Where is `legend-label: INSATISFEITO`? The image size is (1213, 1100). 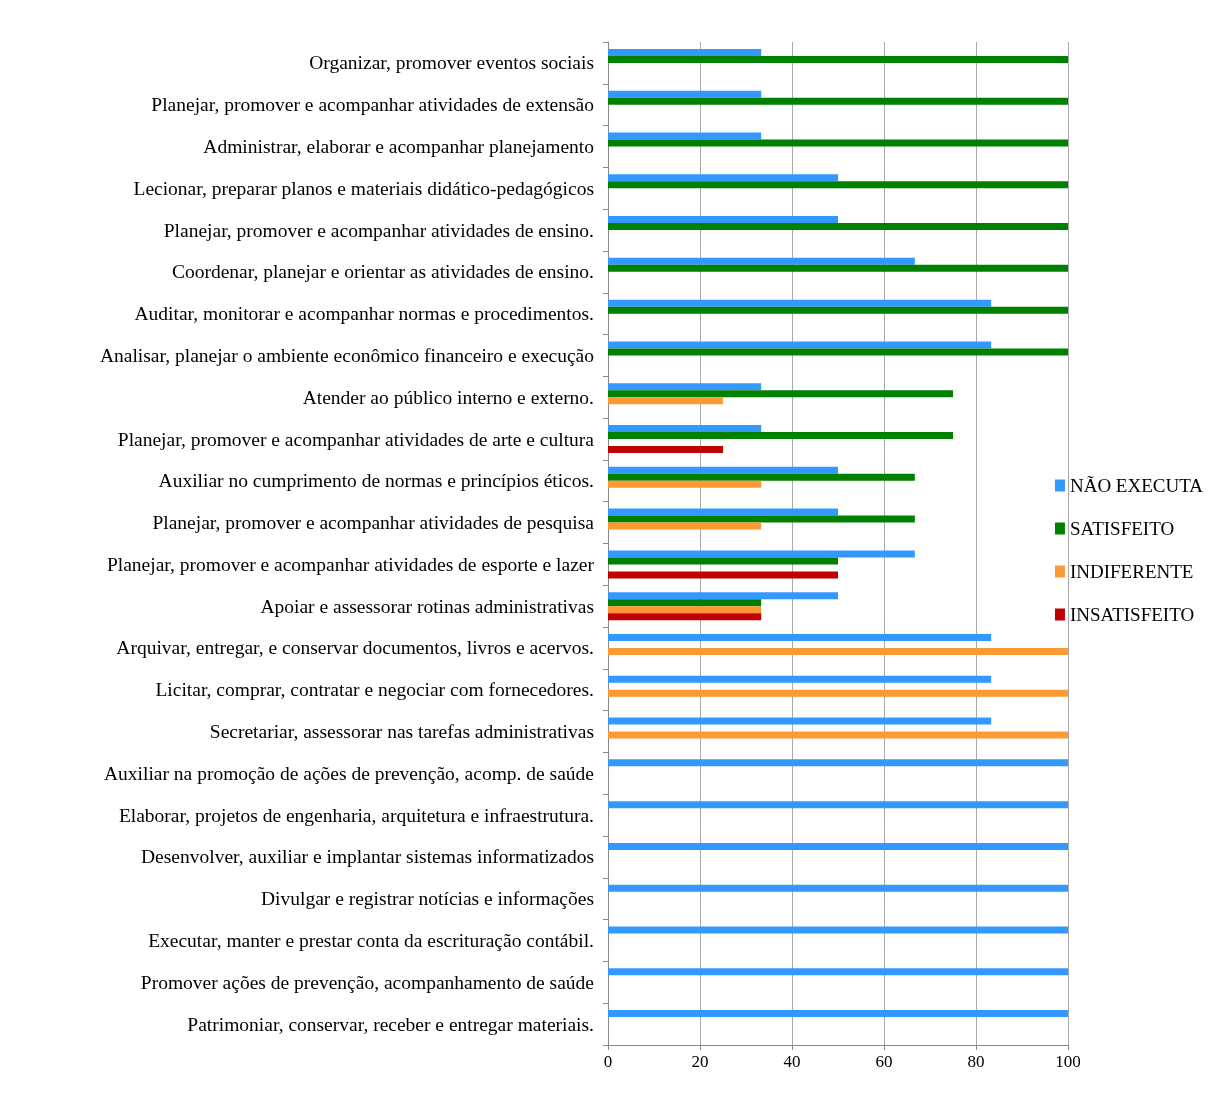
legend-label: INSATISFEITO is located at coordinates (1132, 614).